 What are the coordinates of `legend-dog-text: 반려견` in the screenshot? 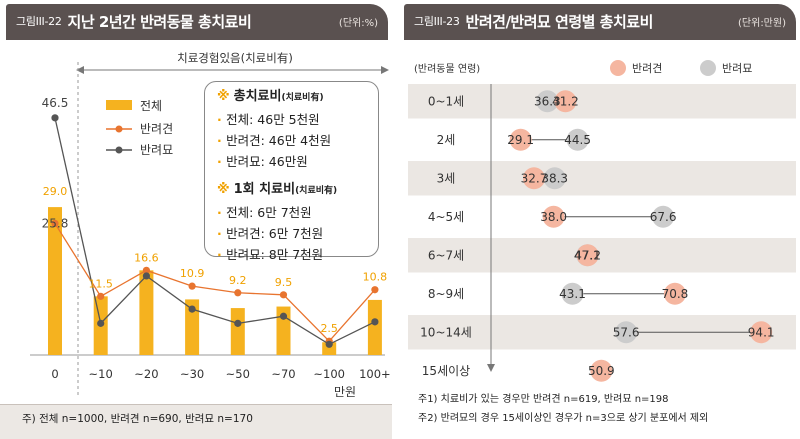 It's located at (647, 68).